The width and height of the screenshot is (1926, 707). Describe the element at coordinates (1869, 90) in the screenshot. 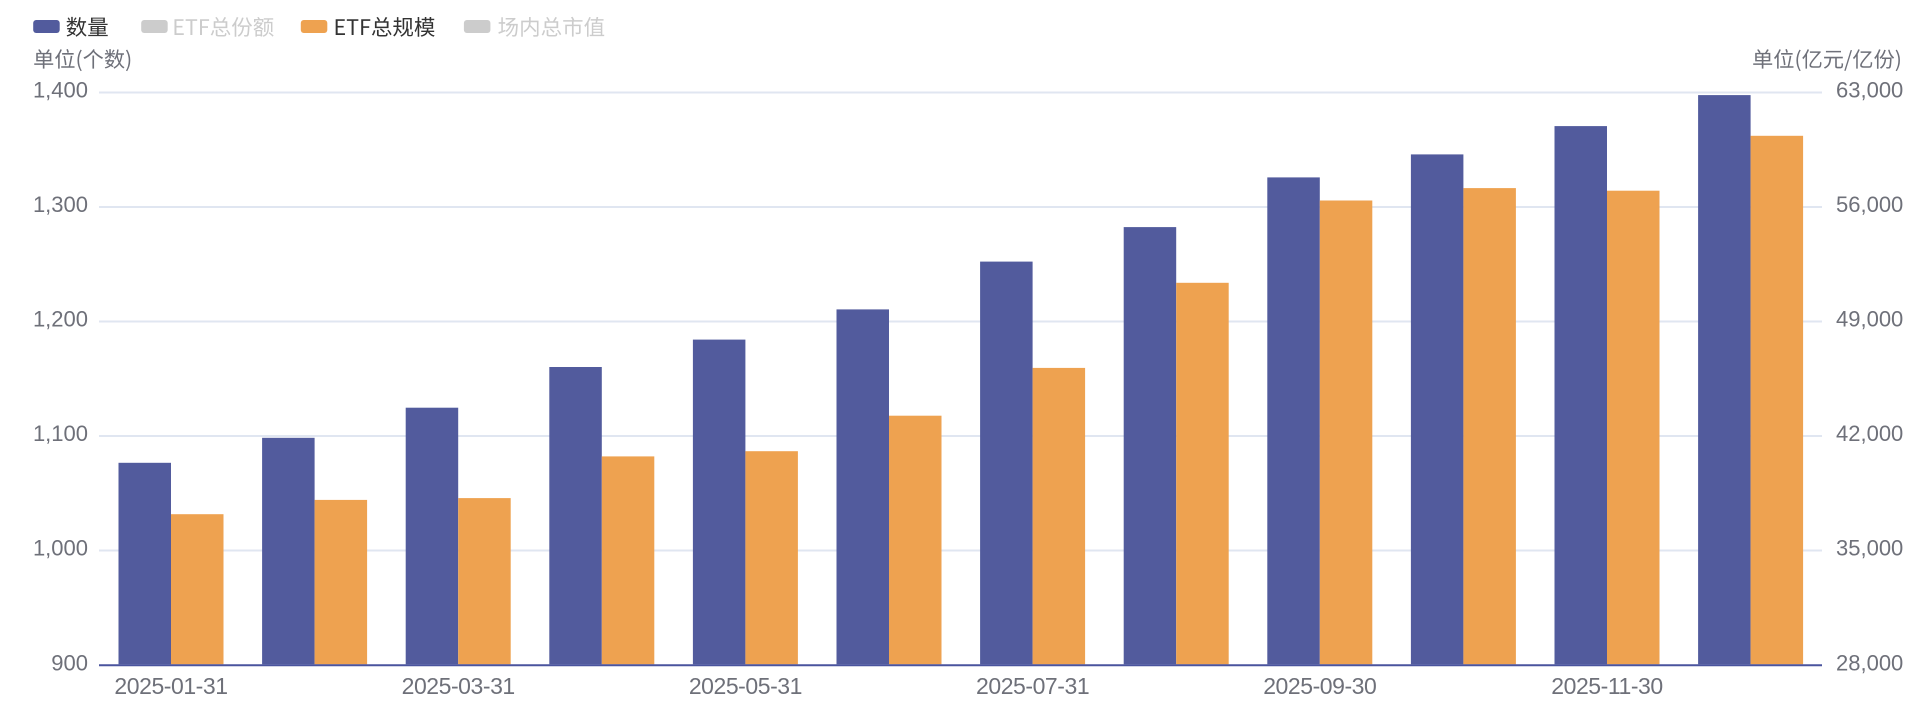

I see `svg-text: 63,000` at that location.